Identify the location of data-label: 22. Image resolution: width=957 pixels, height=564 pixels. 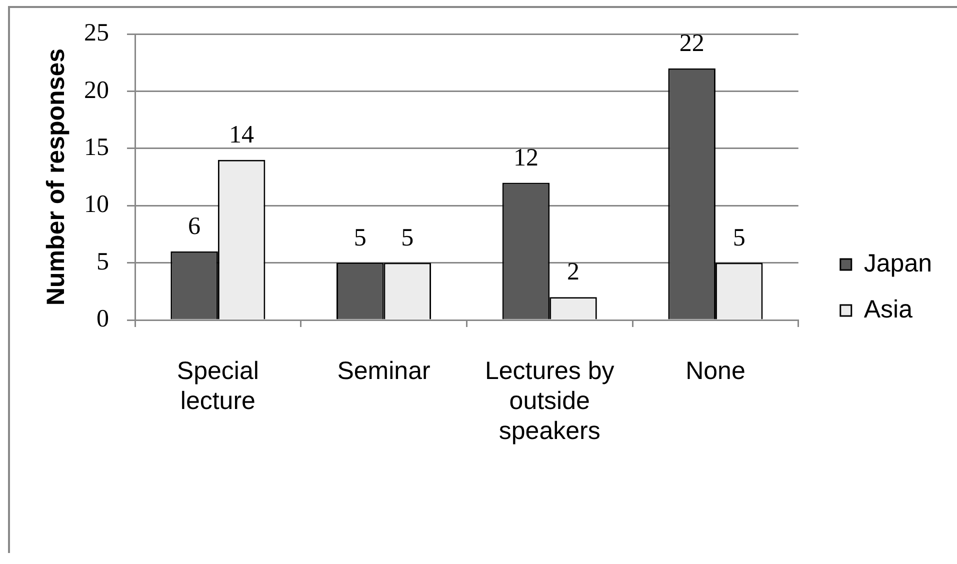
(691, 43).